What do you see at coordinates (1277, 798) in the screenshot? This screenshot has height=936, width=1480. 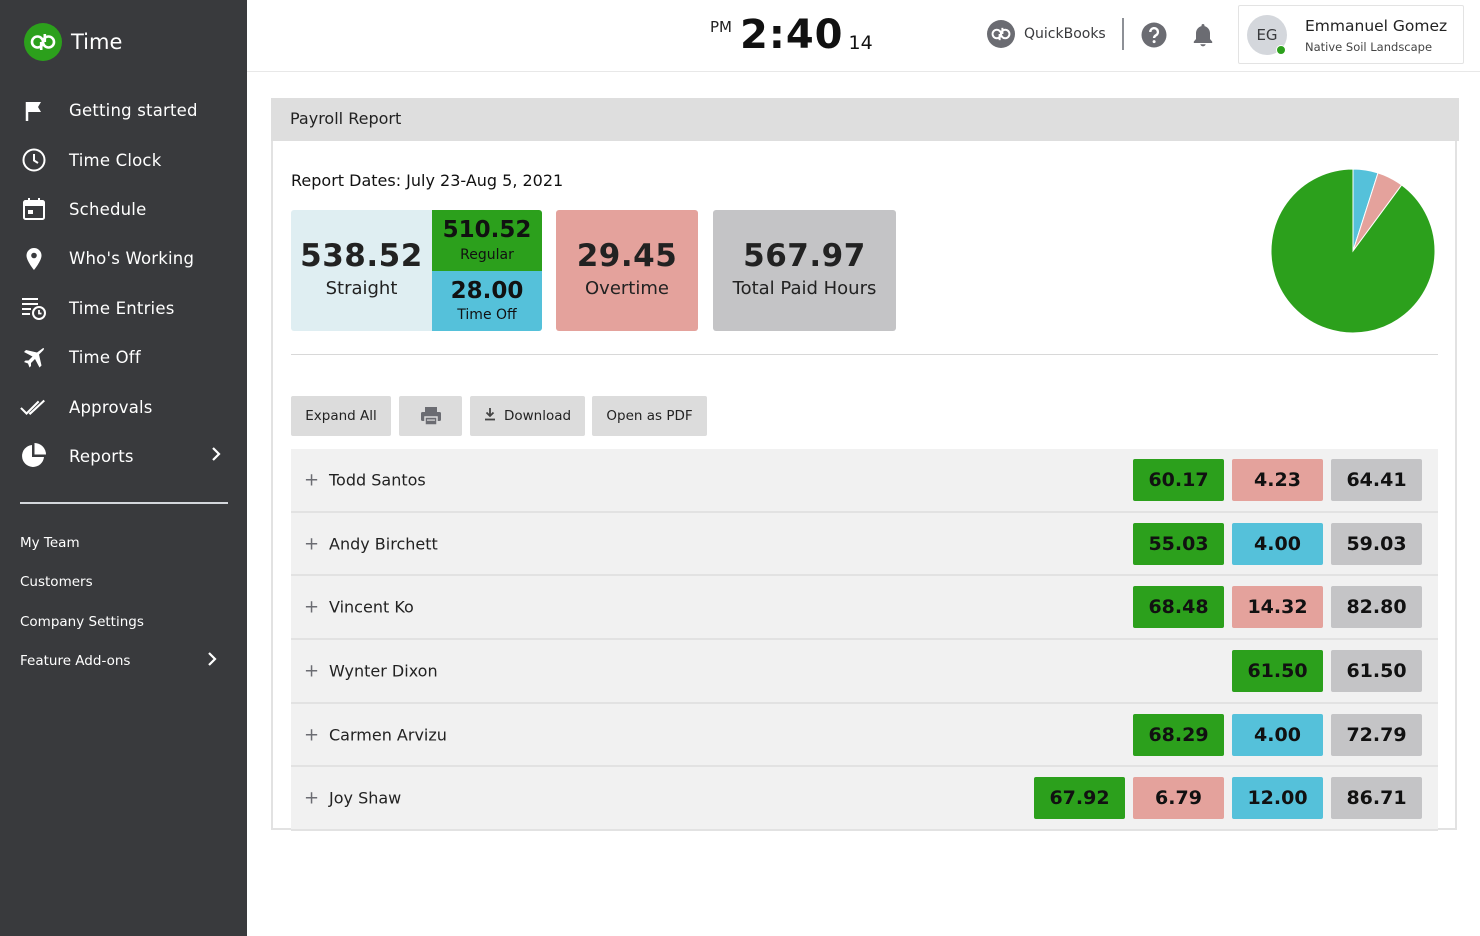 I see `time-off-hours-cell: 12.00` at bounding box center [1277, 798].